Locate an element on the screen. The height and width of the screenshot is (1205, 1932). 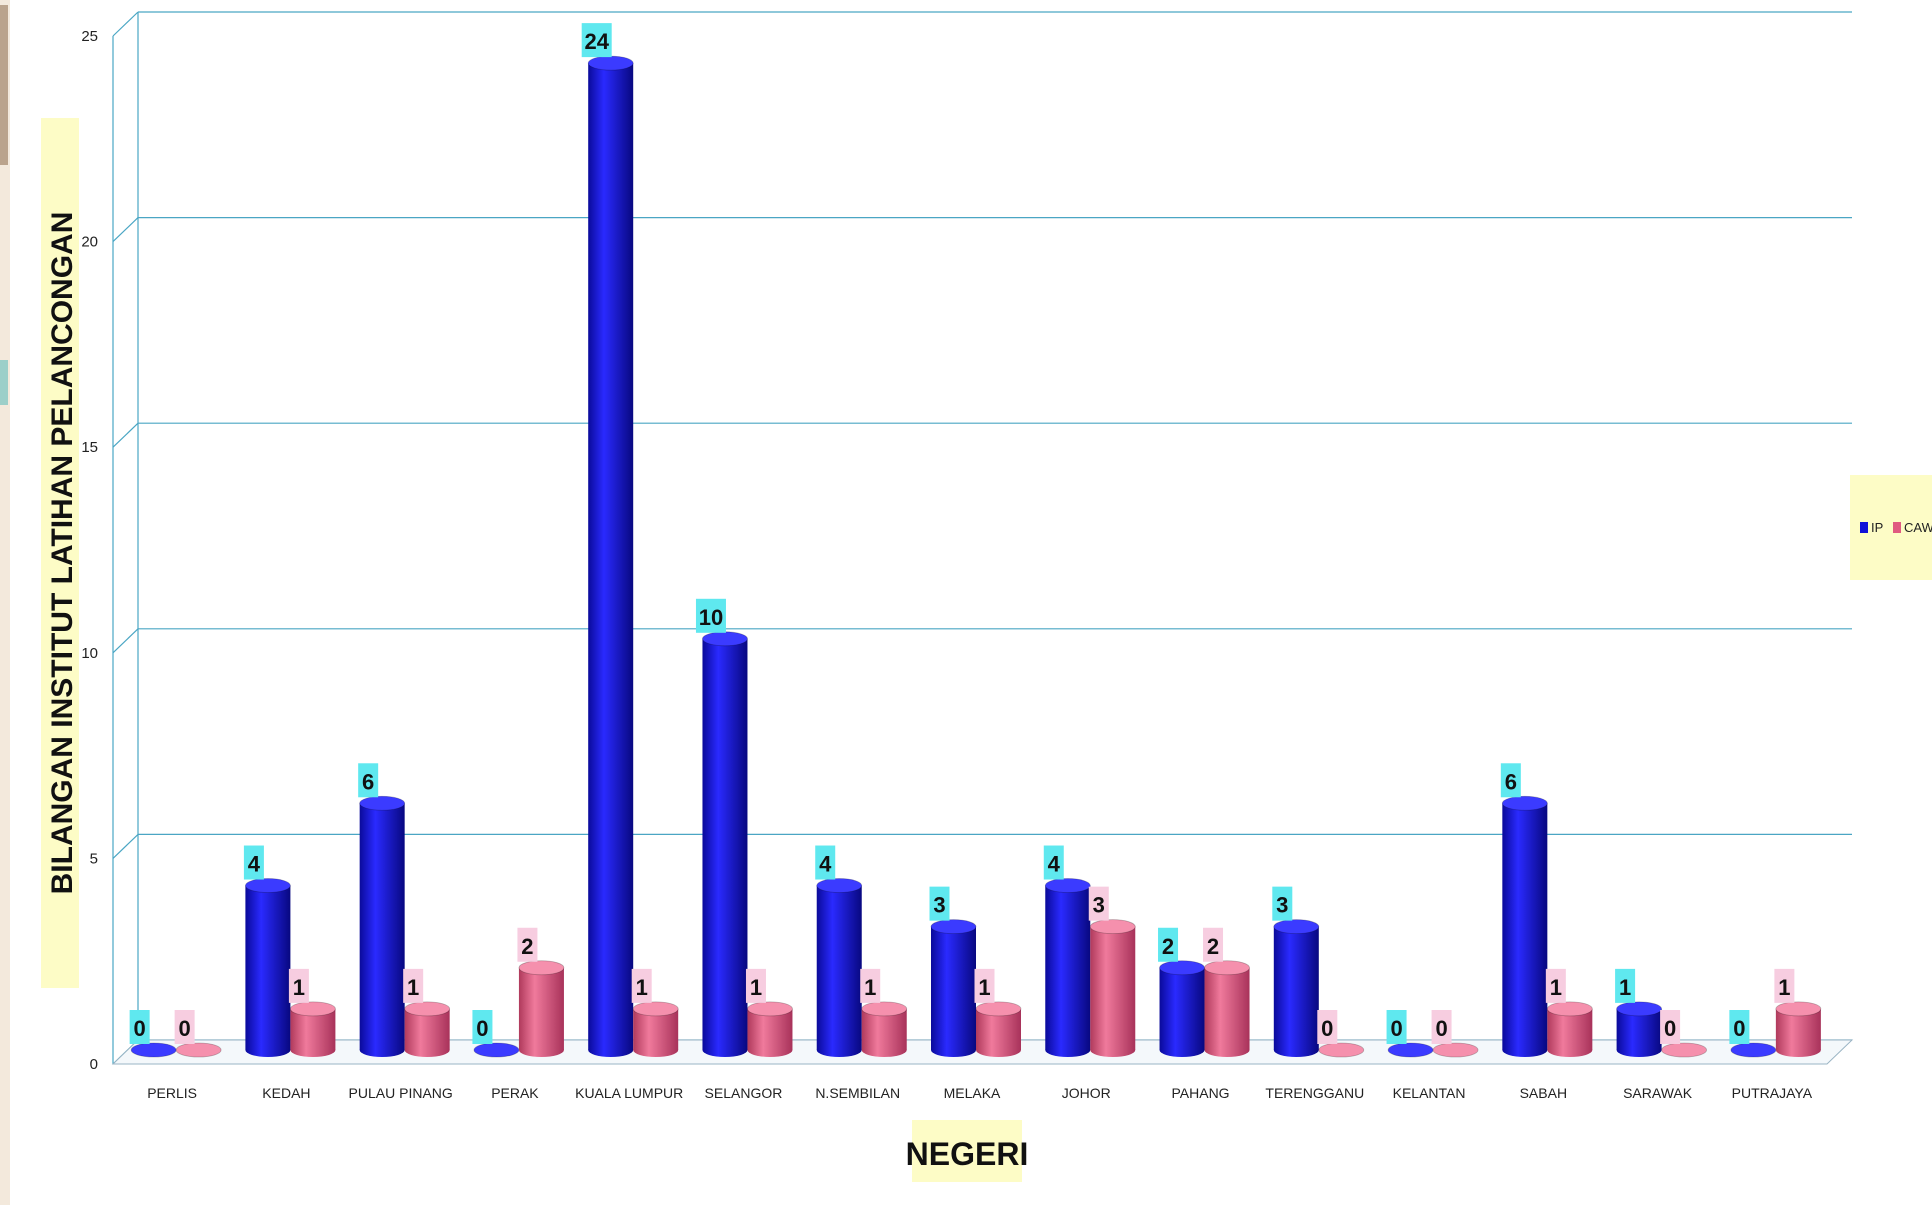
x-tick-label: JOHOR is located at coordinates (1086, 1093).